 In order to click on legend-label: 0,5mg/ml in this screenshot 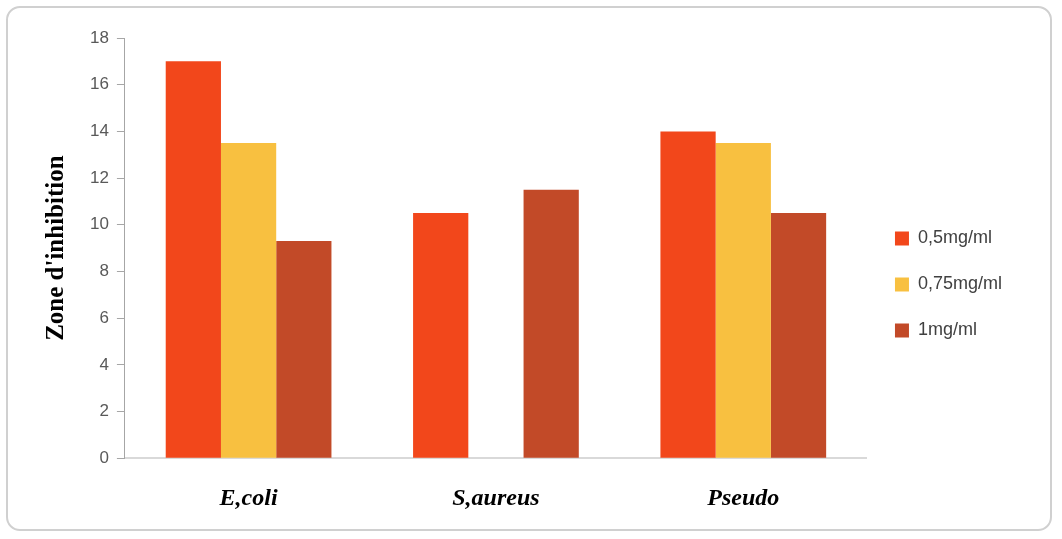, I will do `click(954, 237)`.